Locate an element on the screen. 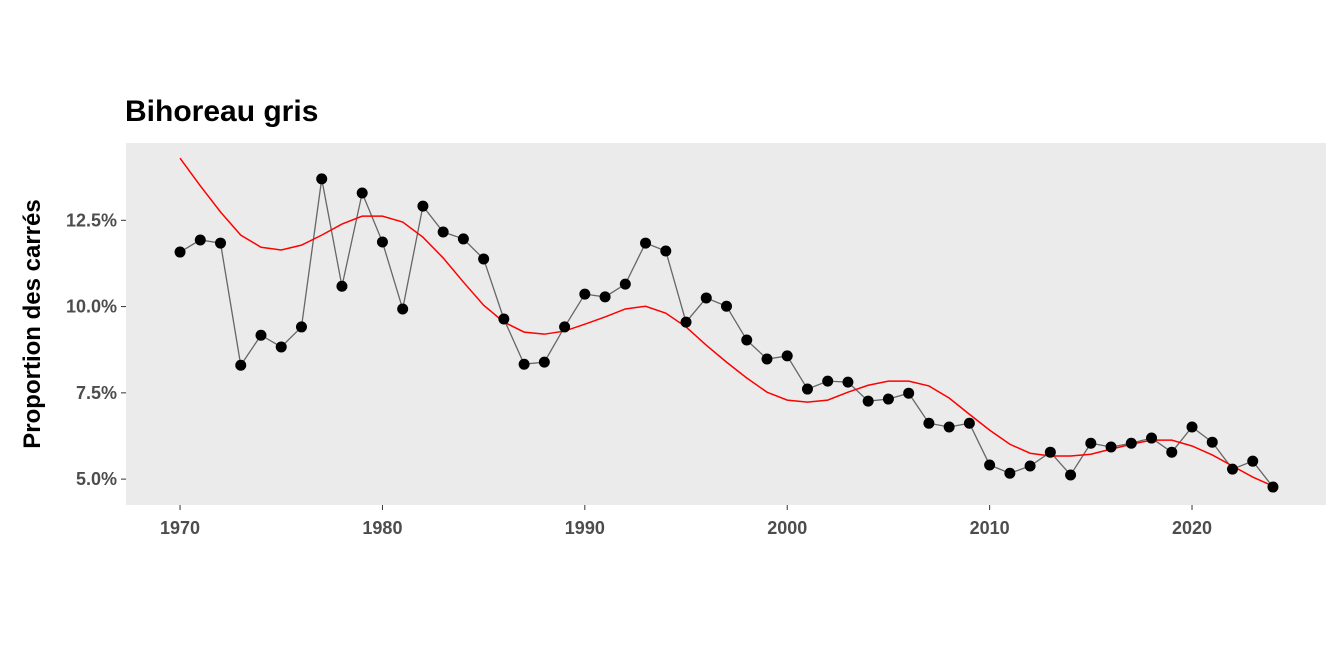 The width and height of the screenshot is (1344, 672). y-axis: 5.0% 7.5% 10.0% 12.5% is located at coordinates (96, 349).